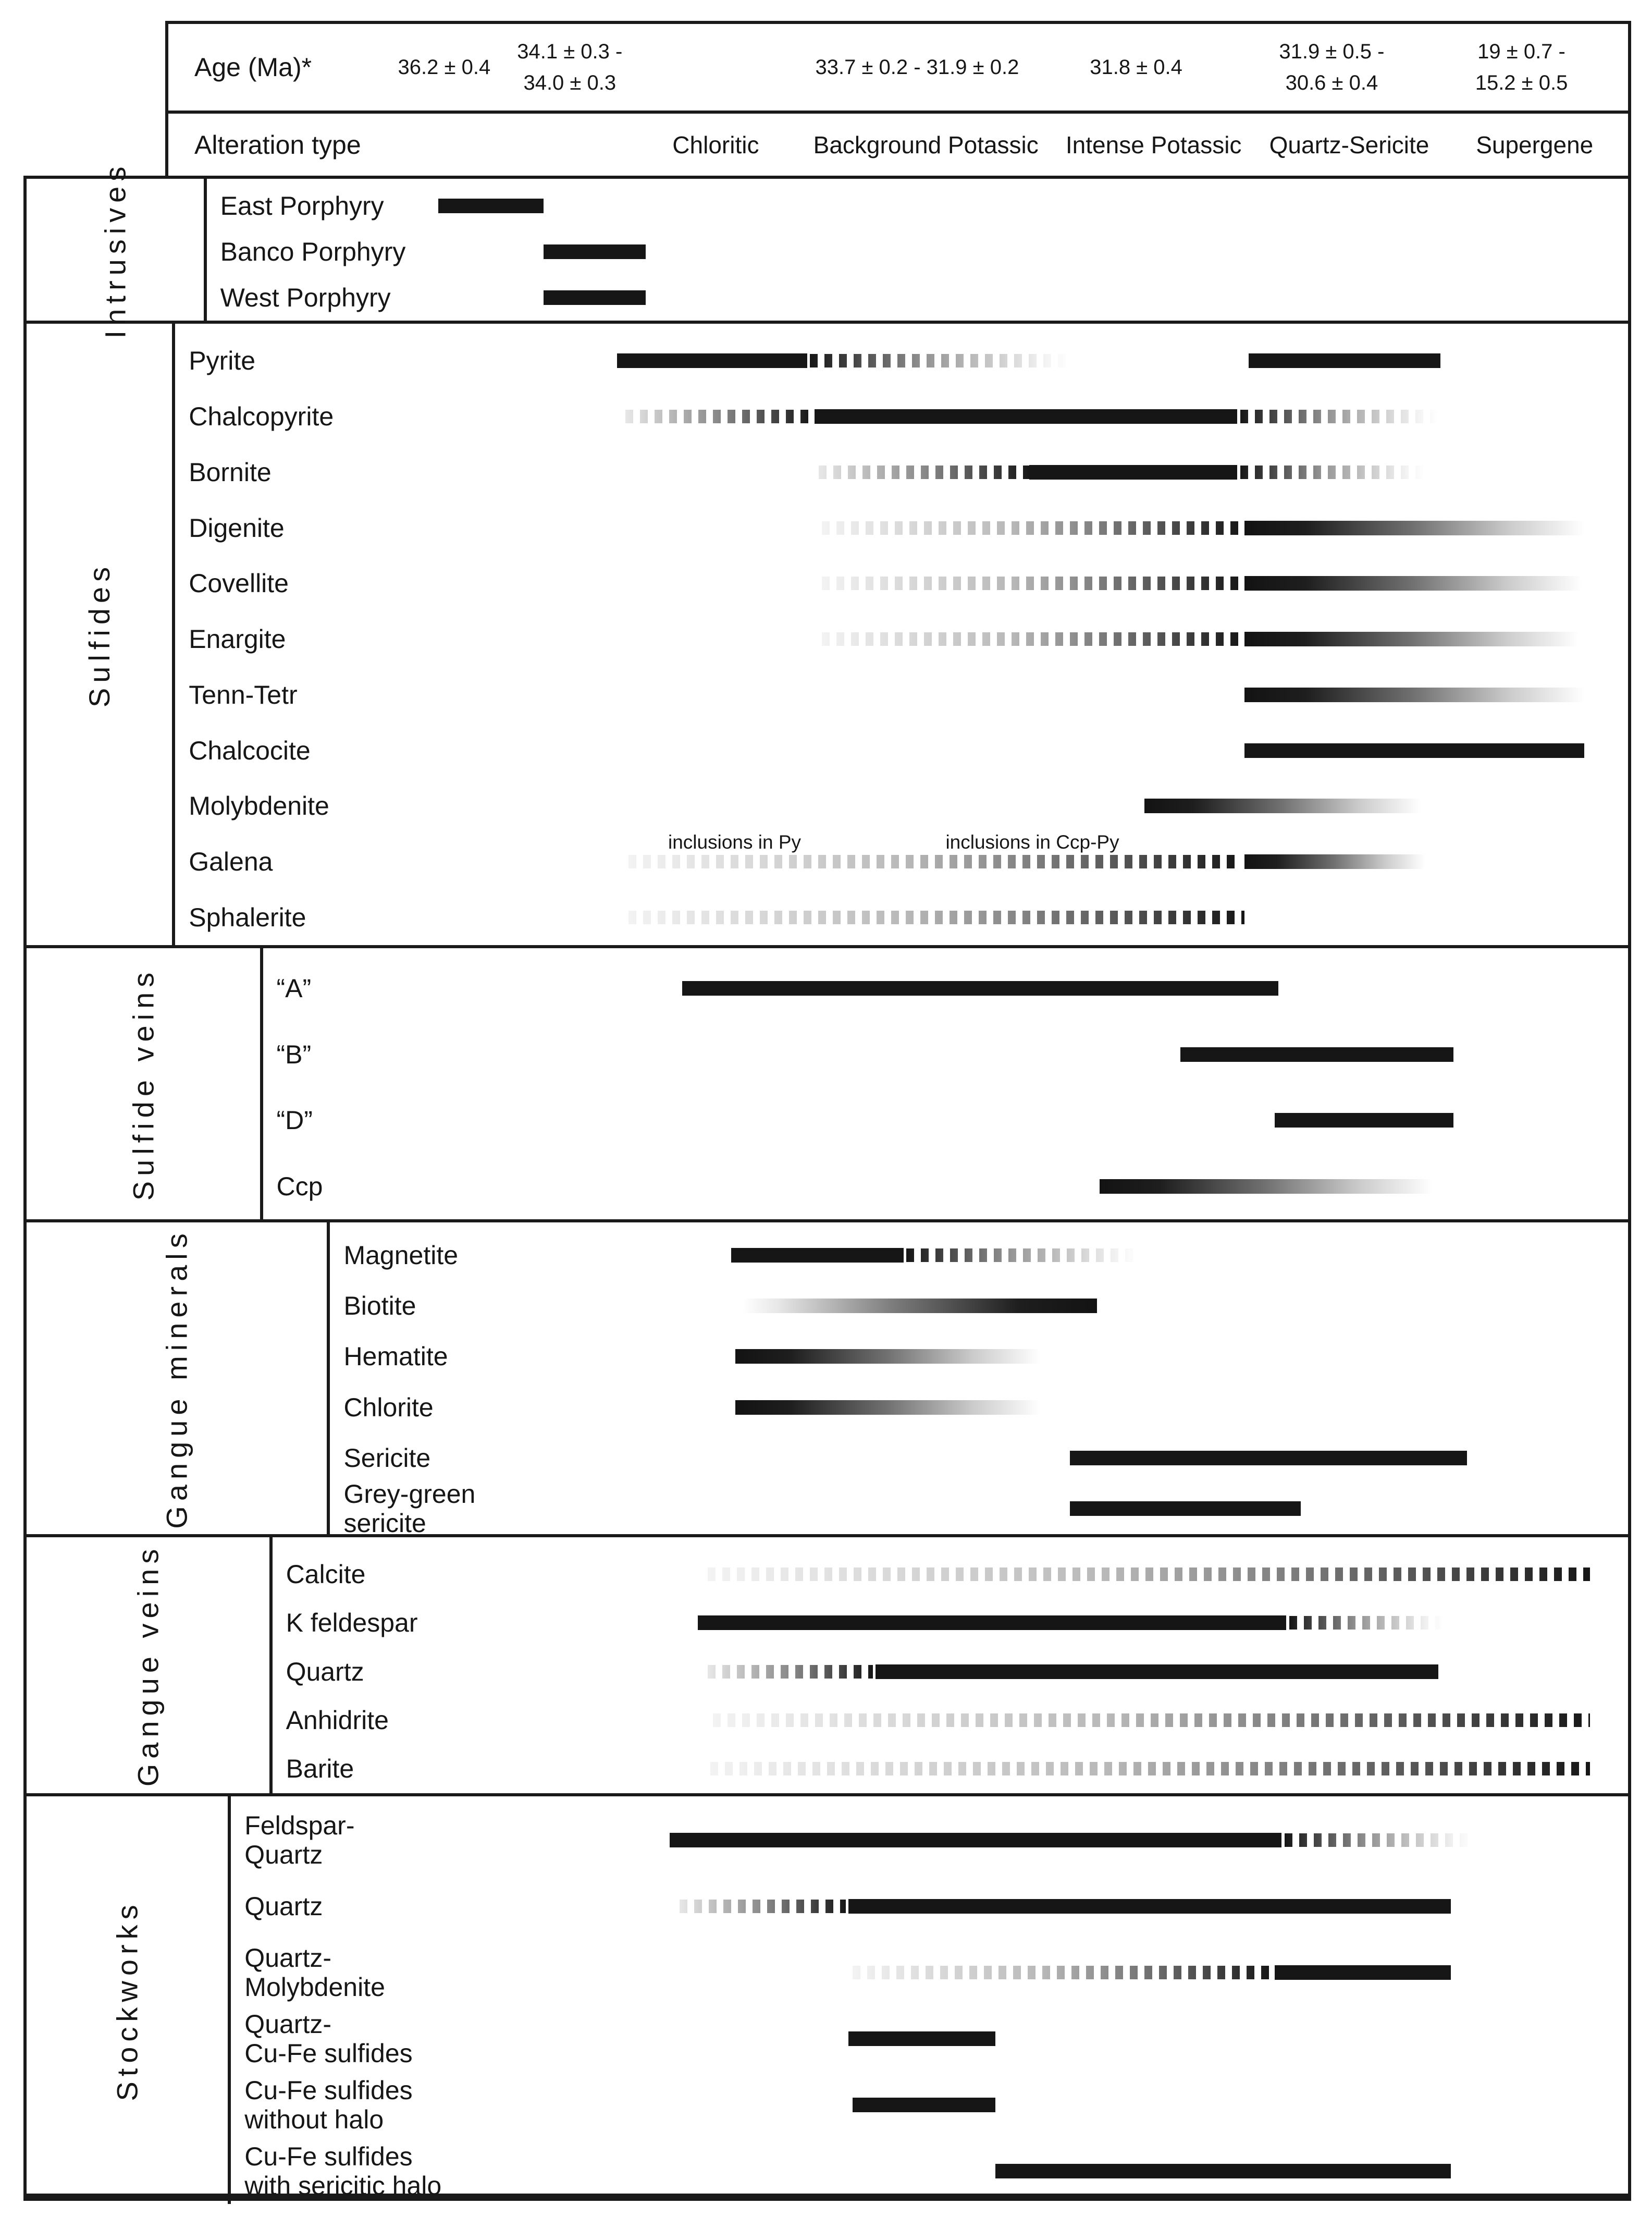  I want to click on row-label: Chlorite, so click(388, 1407).